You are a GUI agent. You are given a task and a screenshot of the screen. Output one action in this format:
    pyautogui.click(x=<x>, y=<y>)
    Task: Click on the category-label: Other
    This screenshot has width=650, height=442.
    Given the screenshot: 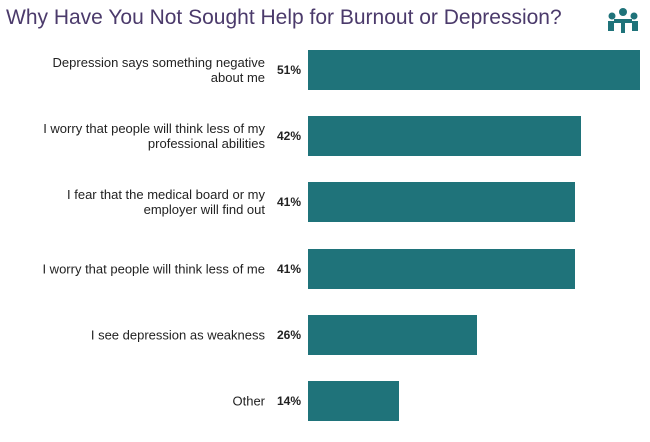 What is the action you would take?
    pyautogui.click(x=248, y=401)
    